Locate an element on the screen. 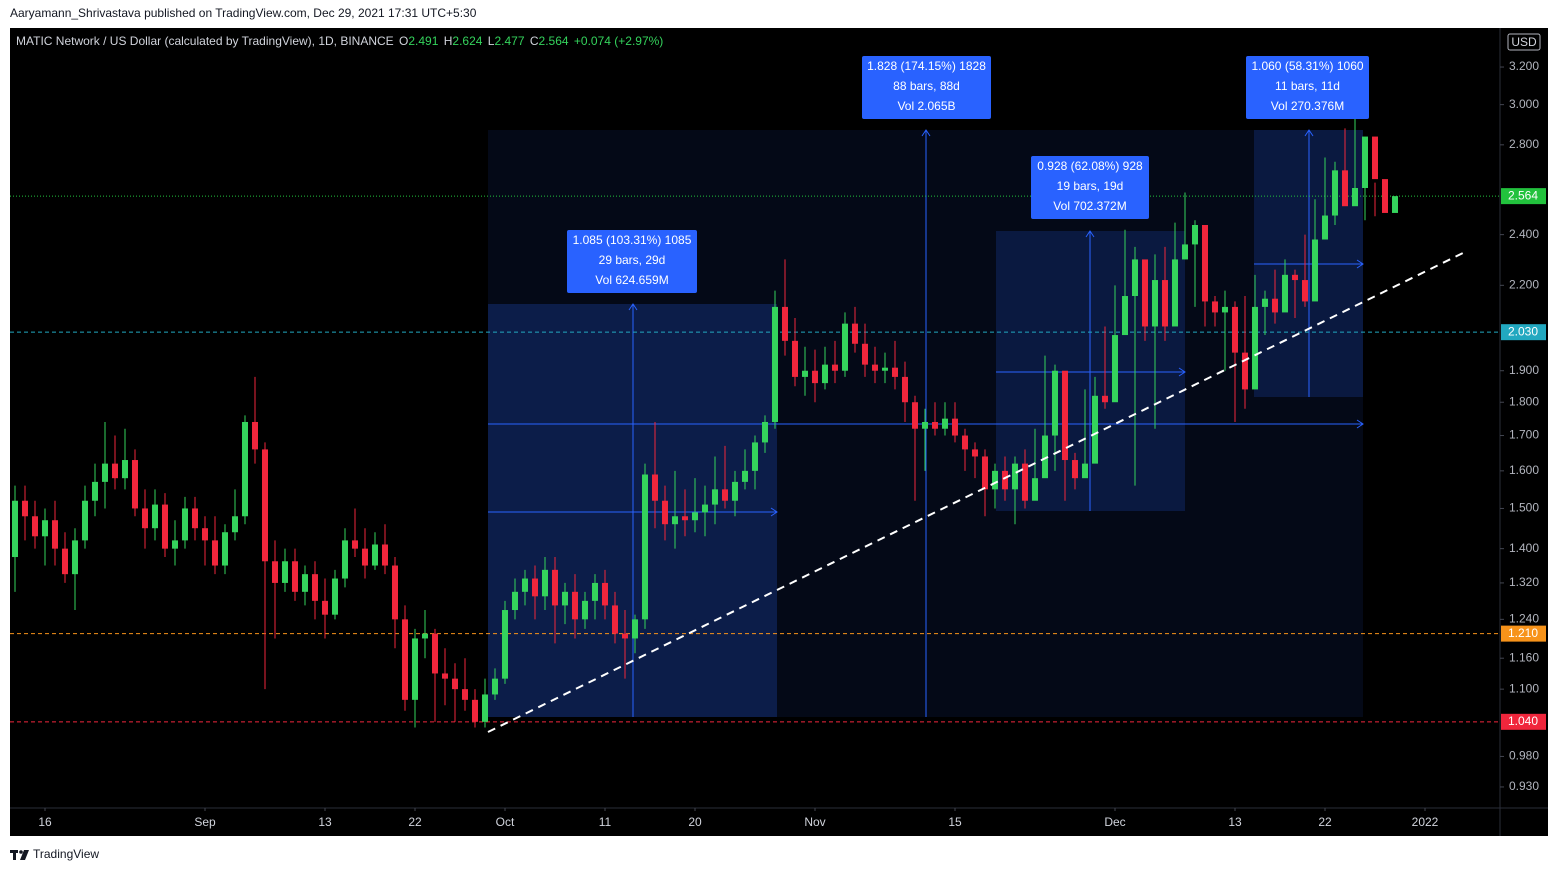 This screenshot has width=1559, height=872. measure-label: Vol 702.372M is located at coordinates (1089, 206).